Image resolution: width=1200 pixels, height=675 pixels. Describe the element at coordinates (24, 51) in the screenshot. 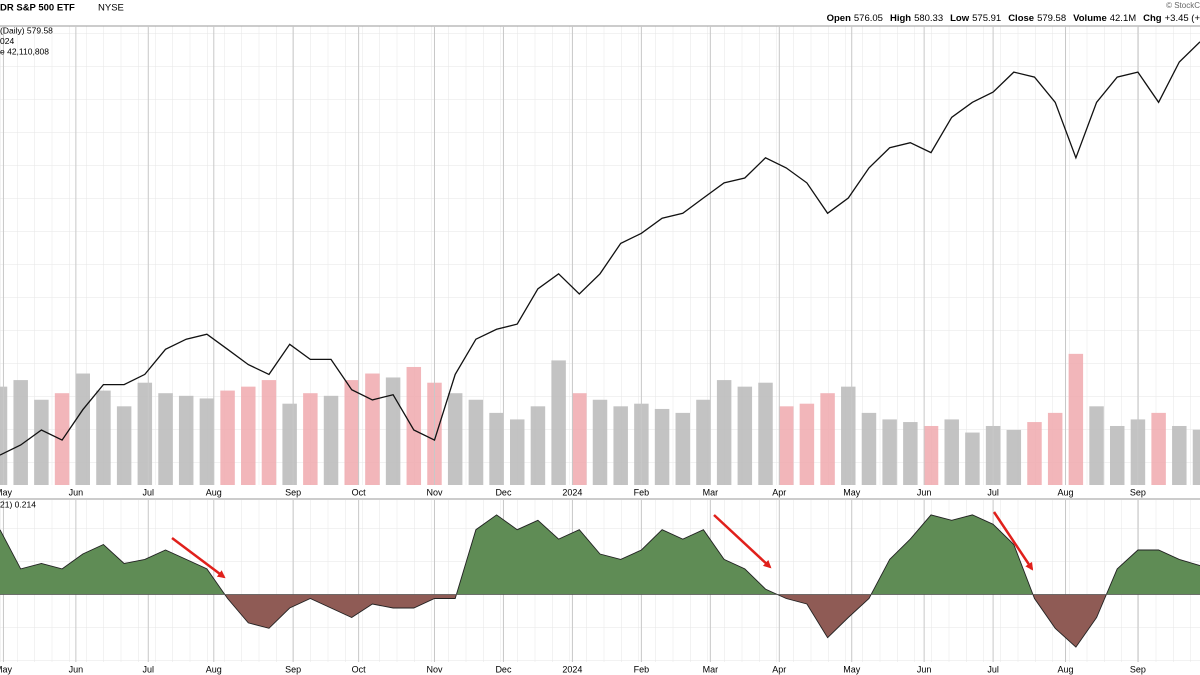

I see `legend-label: e 42,110,808` at that location.